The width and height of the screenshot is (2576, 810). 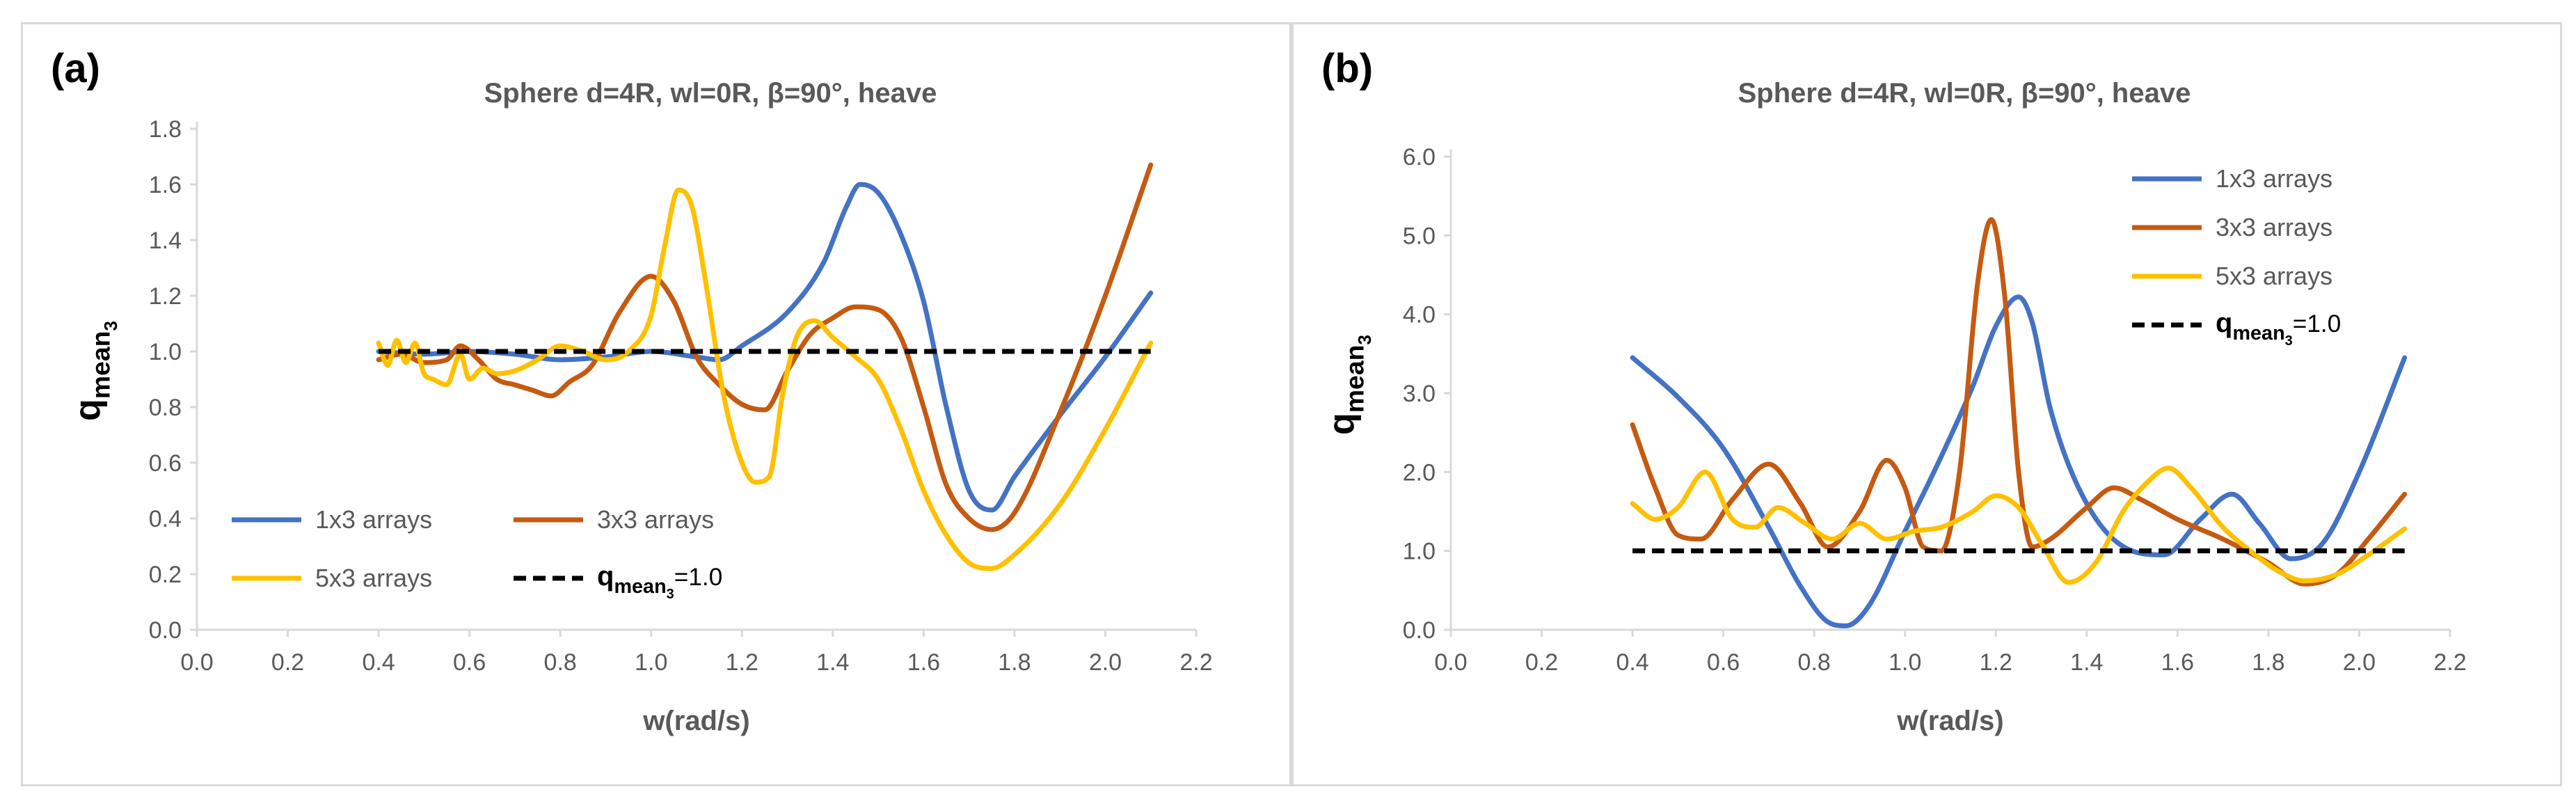 I want to click on y-tick-label-b-1: 1.0, so click(x=1419, y=552).